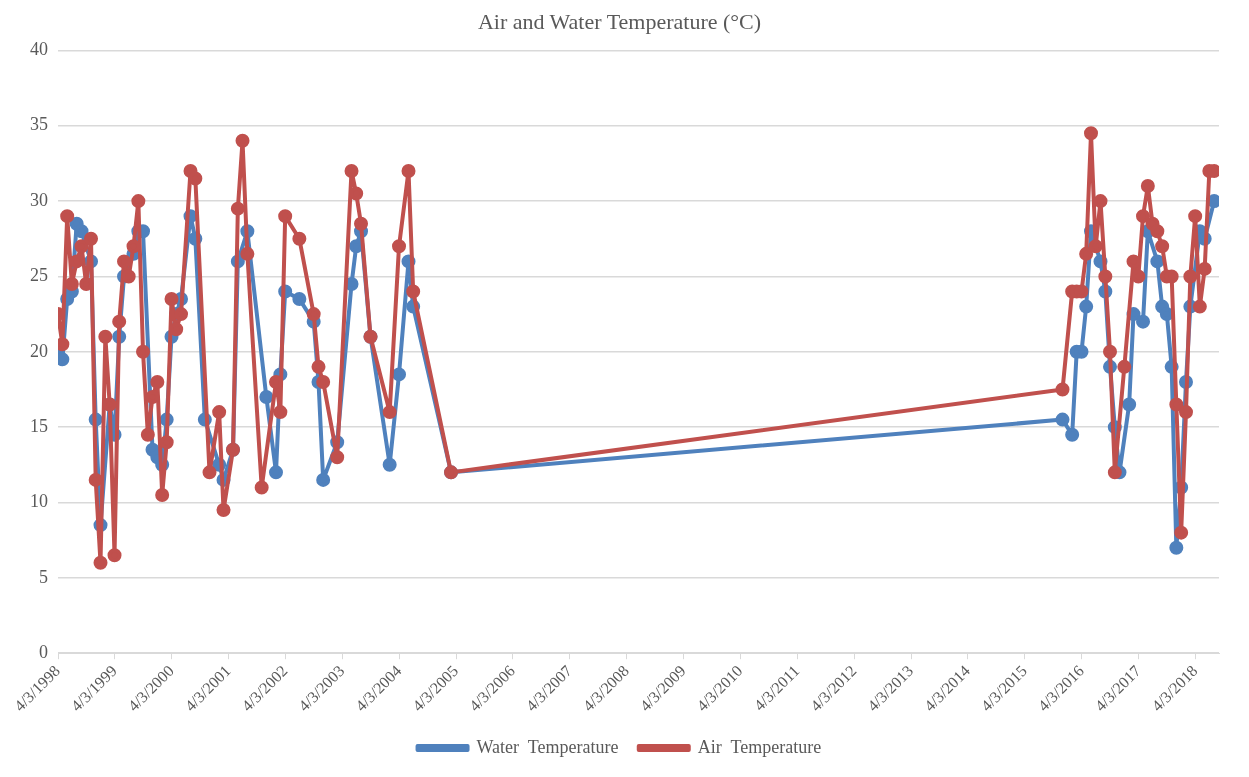  What do you see at coordinates (39, 124) in the screenshot?
I see `y-tick-label: 35` at bounding box center [39, 124].